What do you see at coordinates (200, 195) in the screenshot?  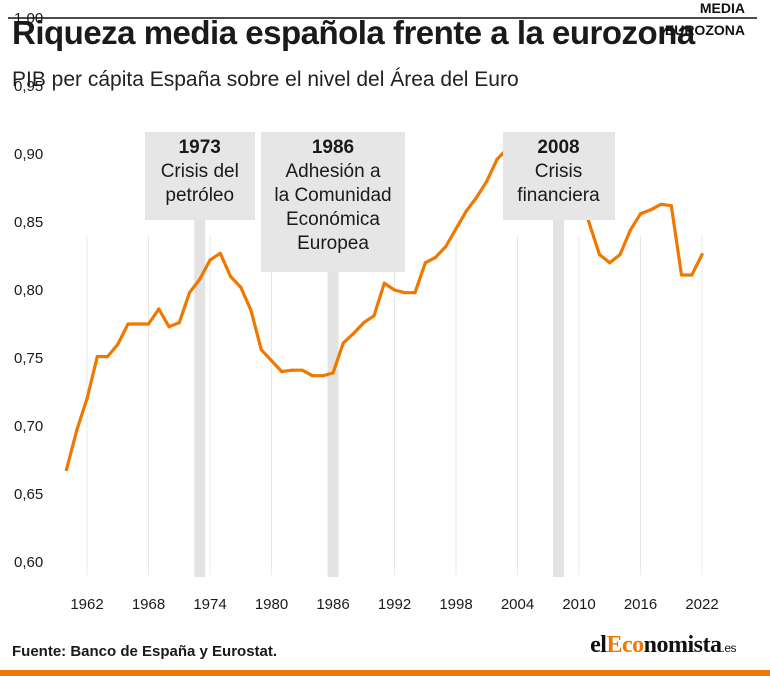 I see `event-label-line: petróleo` at bounding box center [200, 195].